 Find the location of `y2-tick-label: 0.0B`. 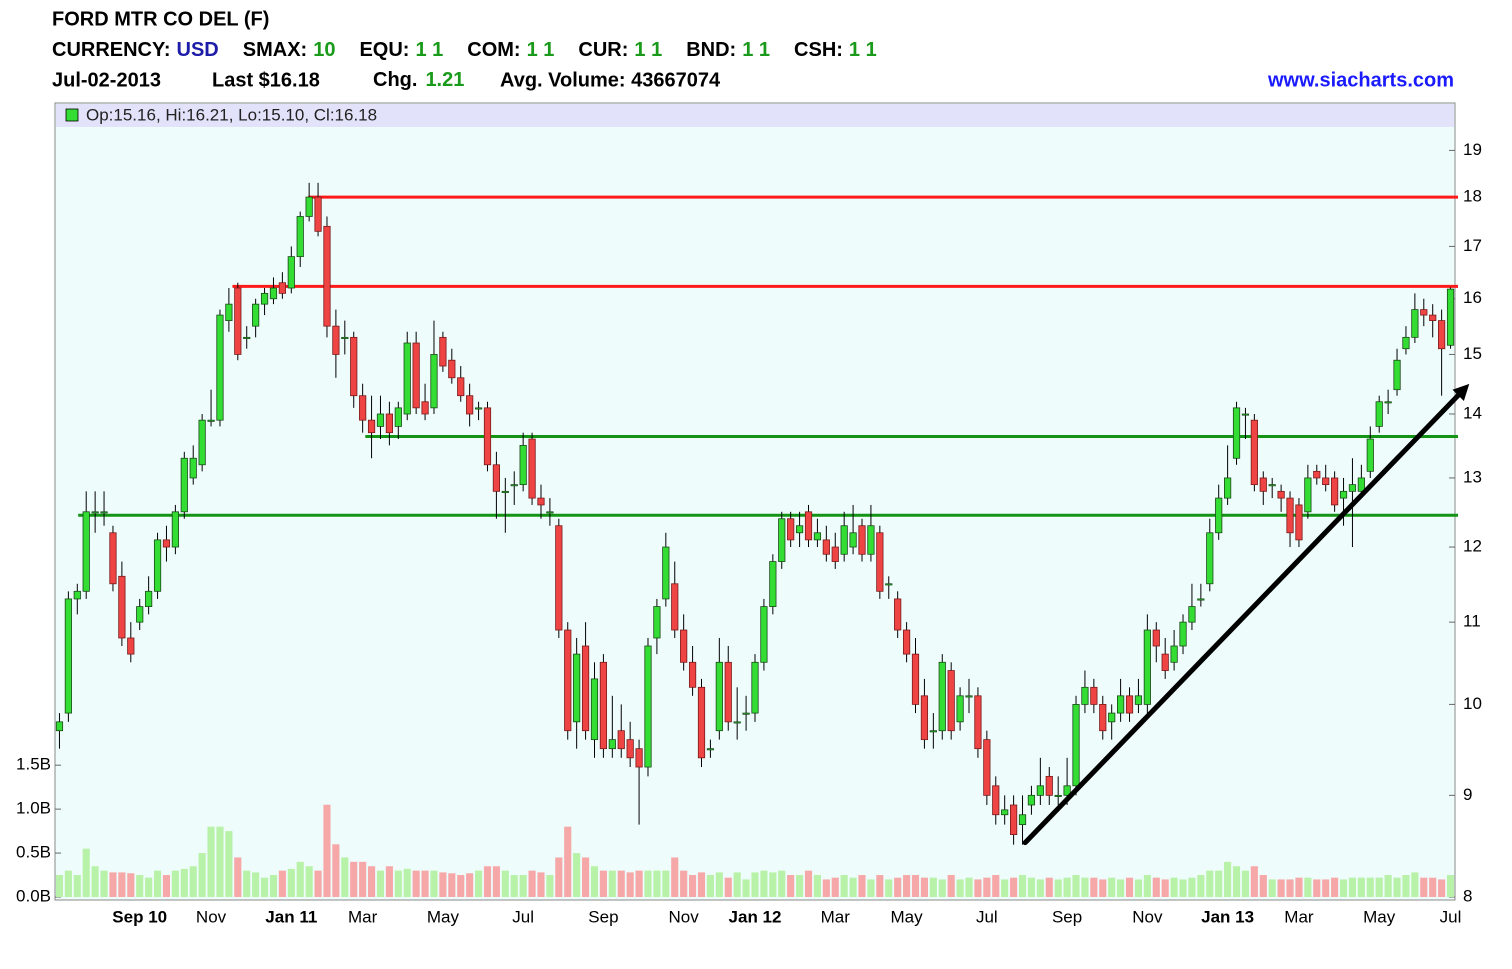

y2-tick-label: 0.0B is located at coordinates (33, 895).